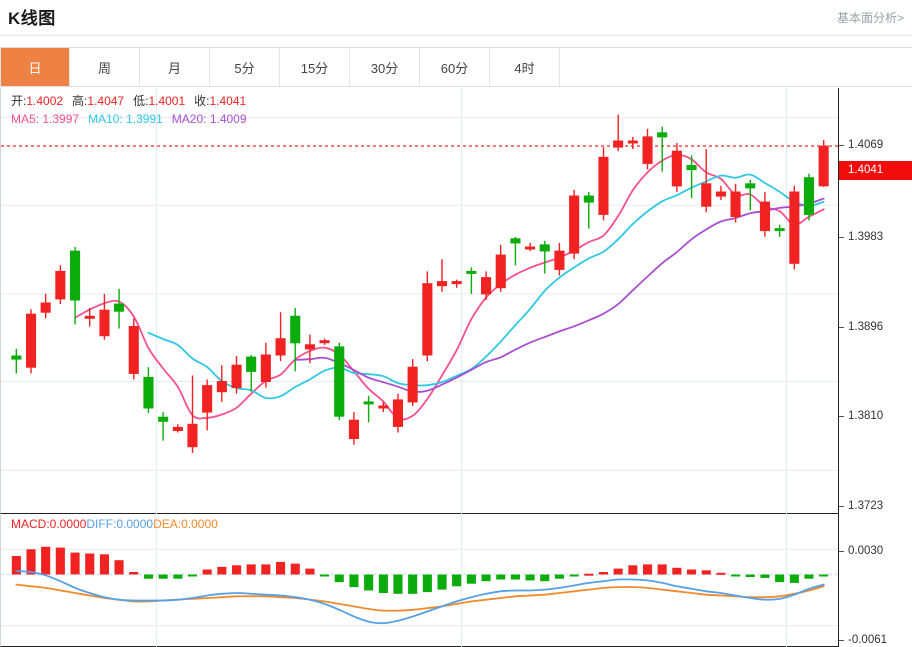 The width and height of the screenshot is (912, 647). Describe the element at coordinates (245, 67) in the screenshot. I see `tab-3: 5分` at that location.